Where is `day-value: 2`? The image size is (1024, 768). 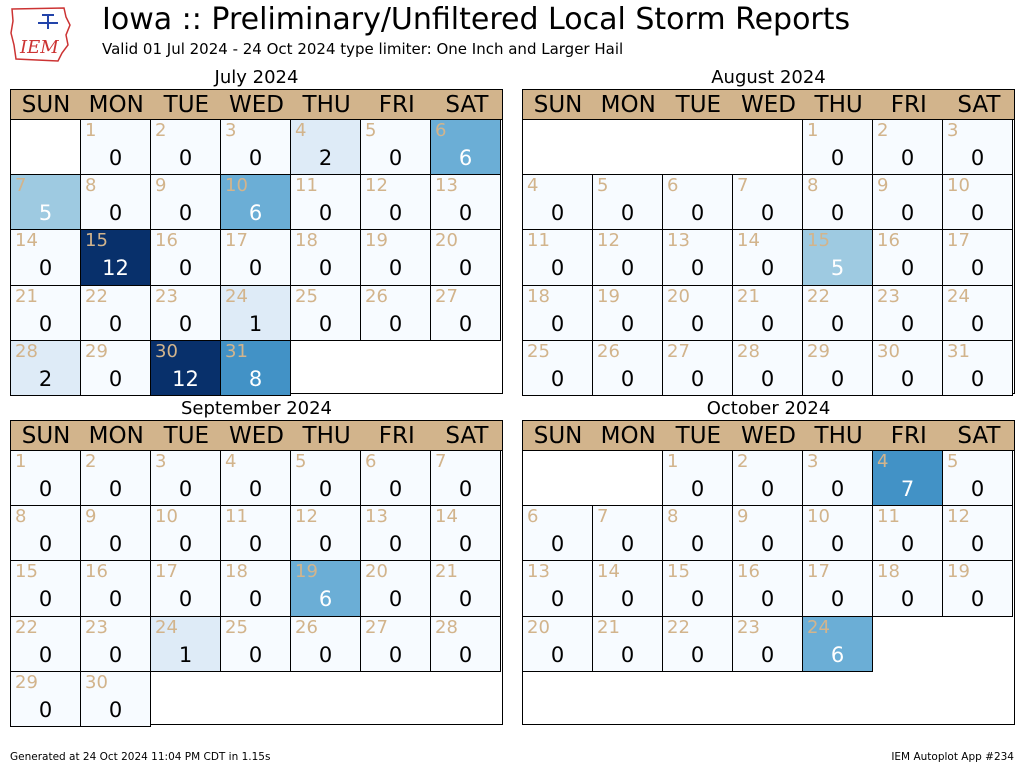 day-value: 2 is located at coordinates (45, 378).